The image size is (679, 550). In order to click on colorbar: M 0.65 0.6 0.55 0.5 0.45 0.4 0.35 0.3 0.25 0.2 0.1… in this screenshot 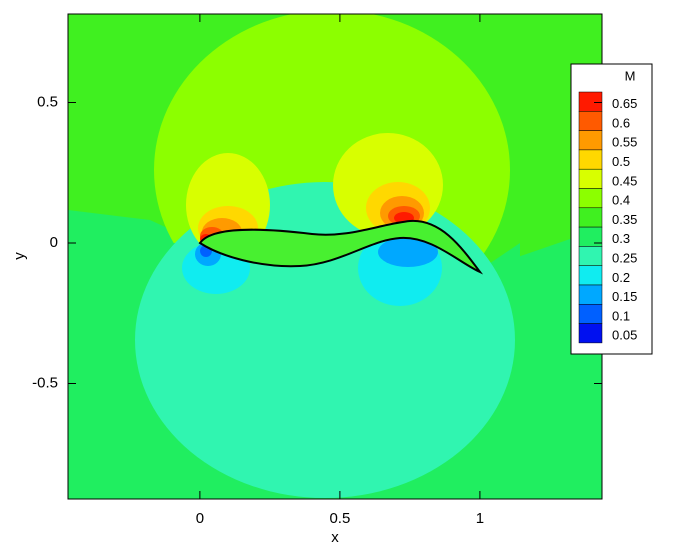, I will do `click(611, 209)`.